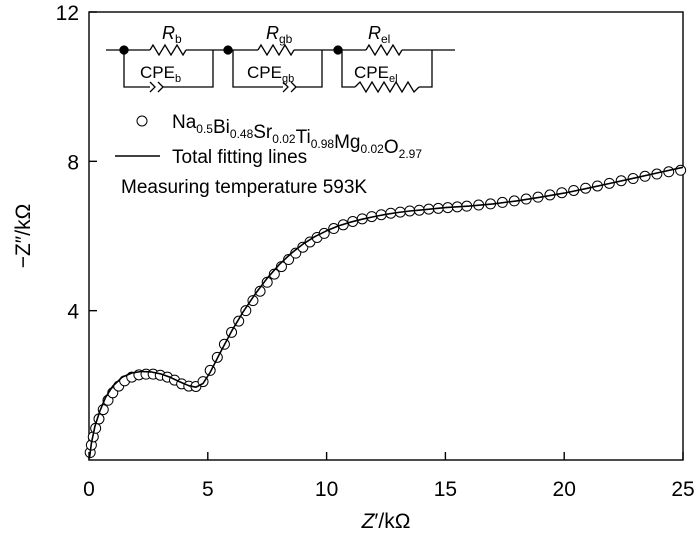  Describe the element at coordinates (387, 87) in the screenshot. I see `cpe-el-zigzag` at that location.